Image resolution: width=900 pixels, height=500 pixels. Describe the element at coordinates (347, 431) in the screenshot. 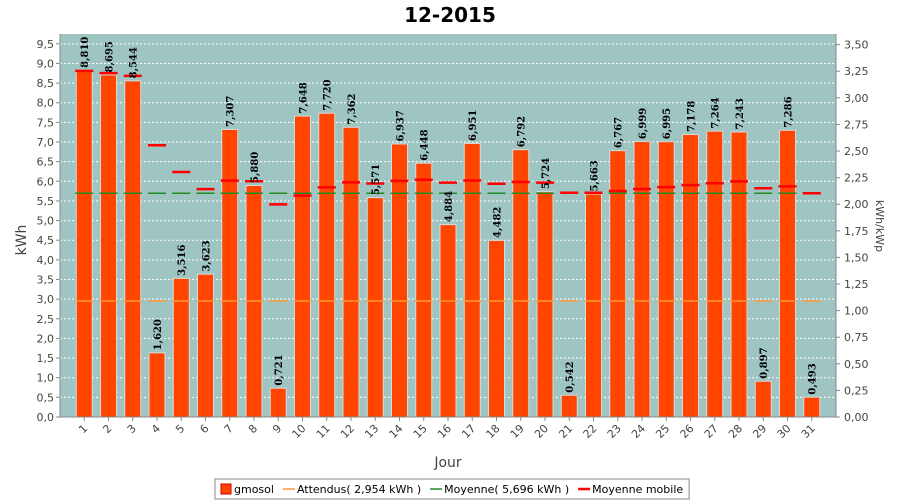

I see `x-tick-label: 12` at that location.